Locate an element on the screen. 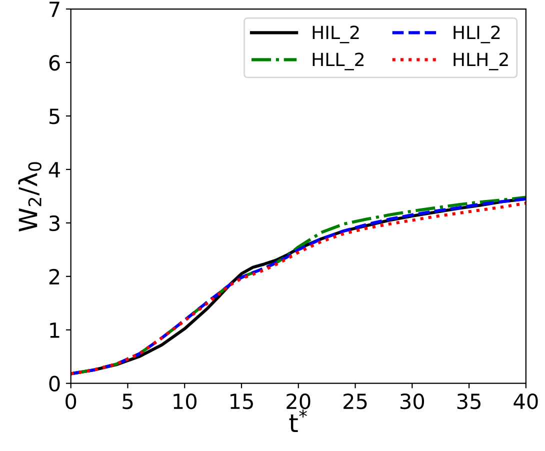 The width and height of the screenshot is (545, 451). y-tick-label: 0 is located at coordinates (54, 384).